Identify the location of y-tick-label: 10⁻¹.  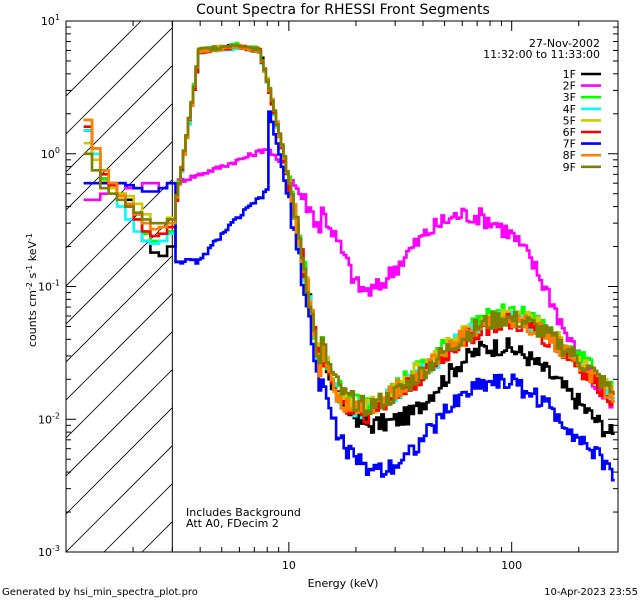
(49, 286).